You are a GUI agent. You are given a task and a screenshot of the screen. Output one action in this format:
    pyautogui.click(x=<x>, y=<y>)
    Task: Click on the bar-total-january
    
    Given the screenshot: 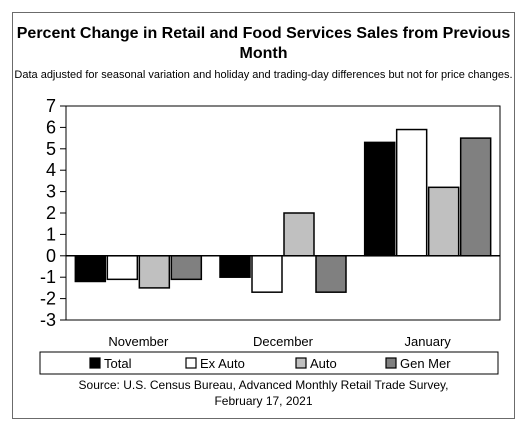 What is the action you would take?
    pyautogui.click(x=379, y=199)
    